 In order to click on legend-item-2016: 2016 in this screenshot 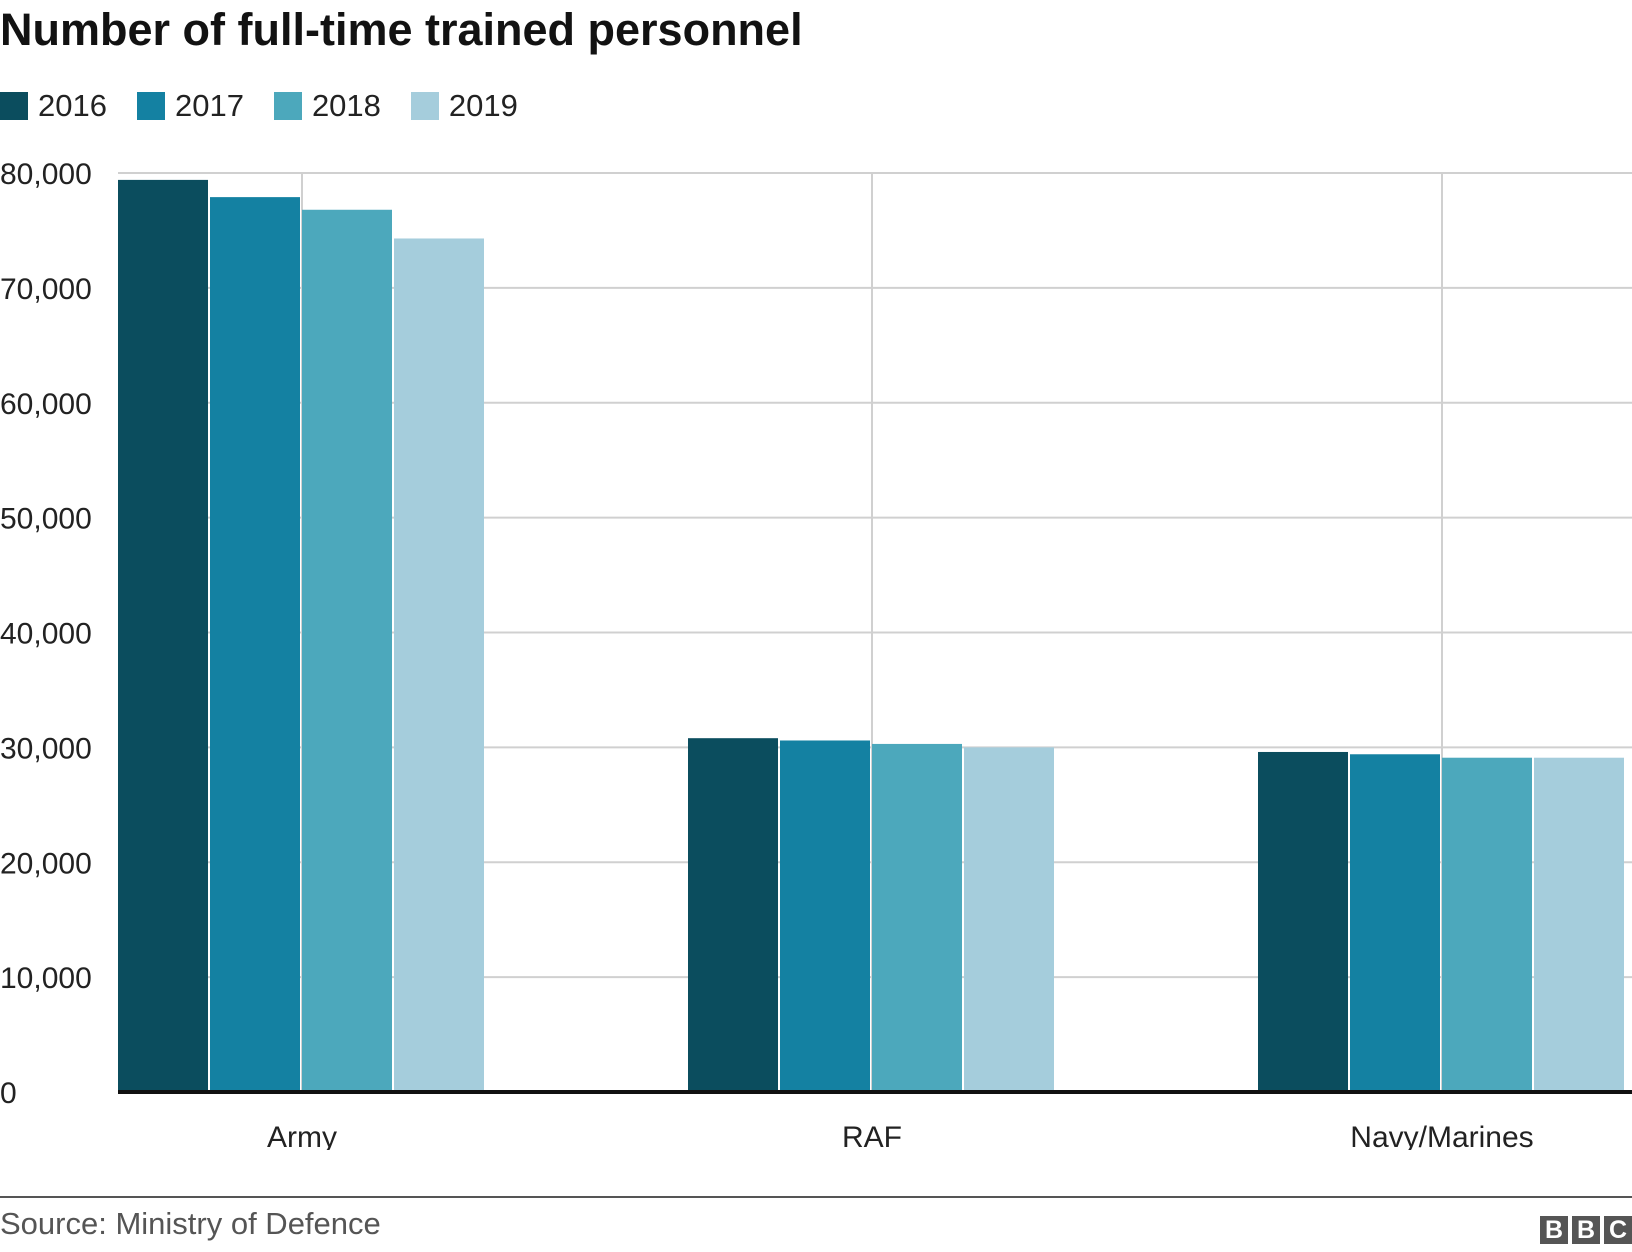, I will do `click(53, 106)`.